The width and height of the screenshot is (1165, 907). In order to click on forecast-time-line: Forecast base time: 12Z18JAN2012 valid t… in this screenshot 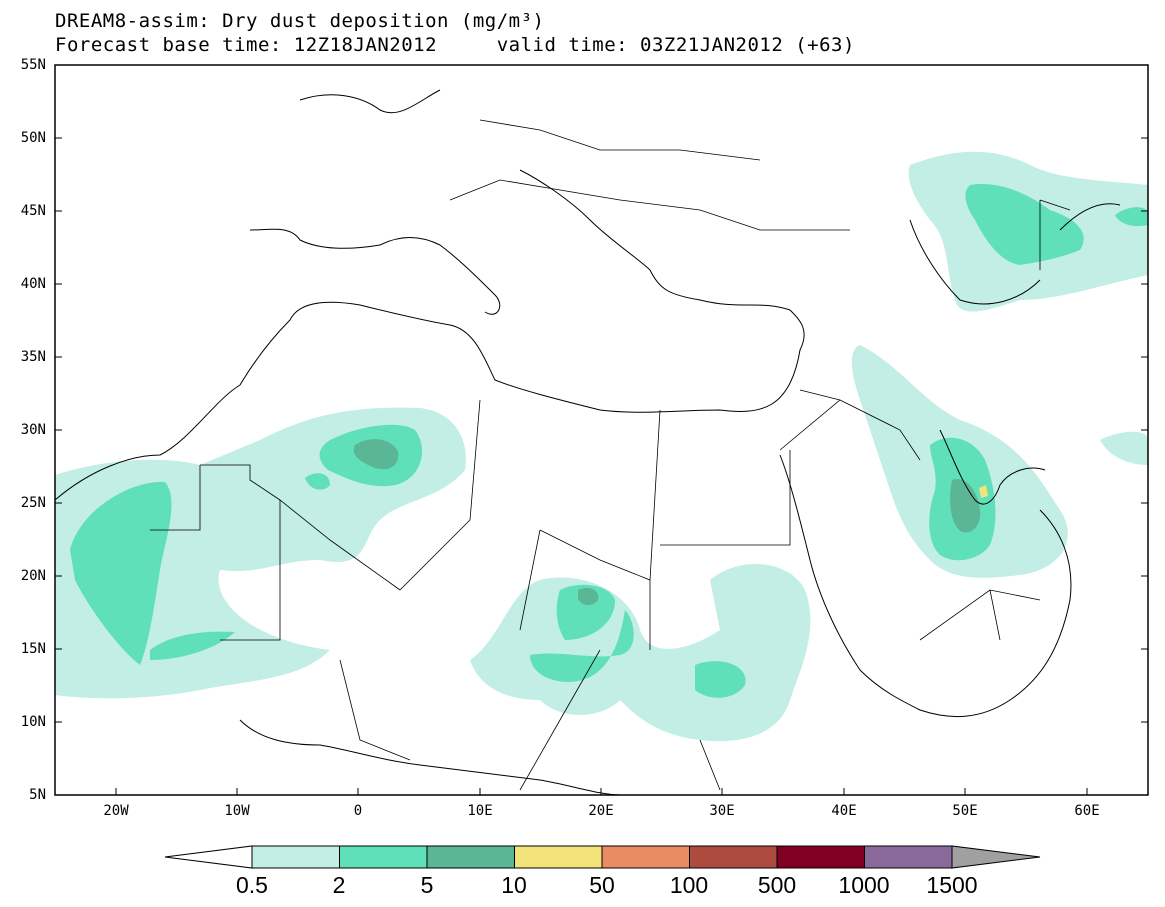, I will do `click(455, 45)`.